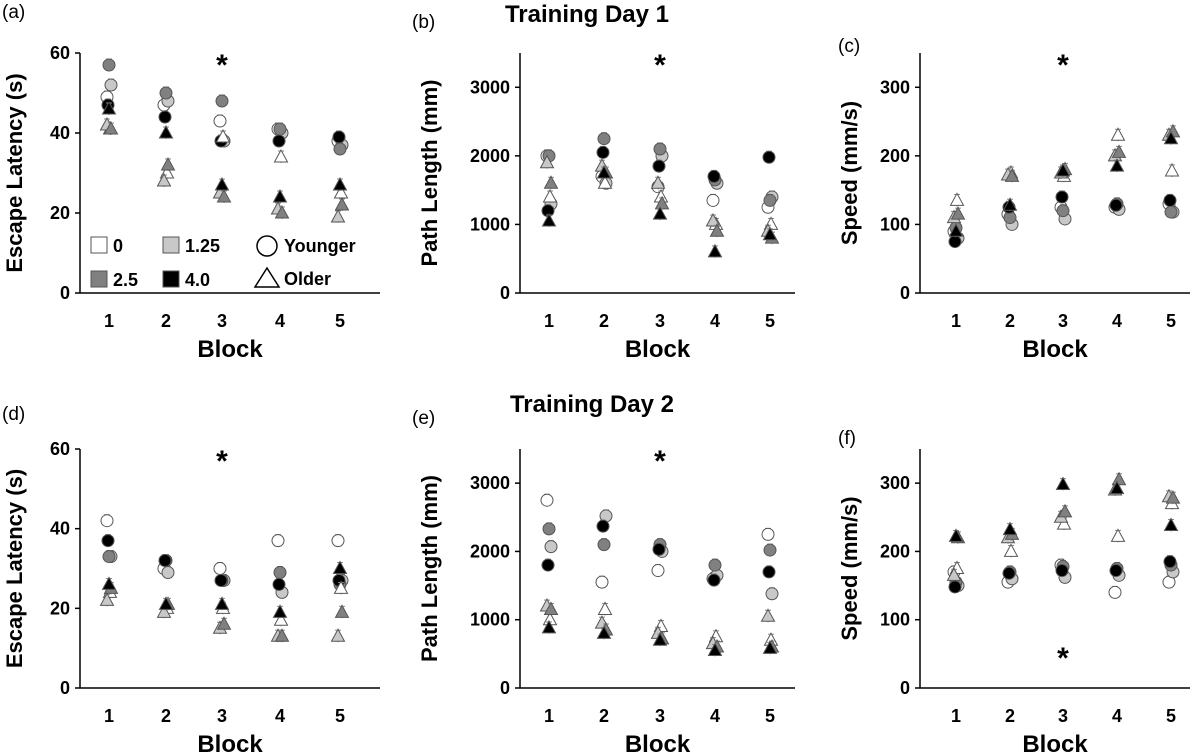 Image resolution: width=1200 pixels, height=752 pixels. What do you see at coordinates (490, 156) in the screenshot?
I see `y-tick-label: 2000` at bounding box center [490, 156].